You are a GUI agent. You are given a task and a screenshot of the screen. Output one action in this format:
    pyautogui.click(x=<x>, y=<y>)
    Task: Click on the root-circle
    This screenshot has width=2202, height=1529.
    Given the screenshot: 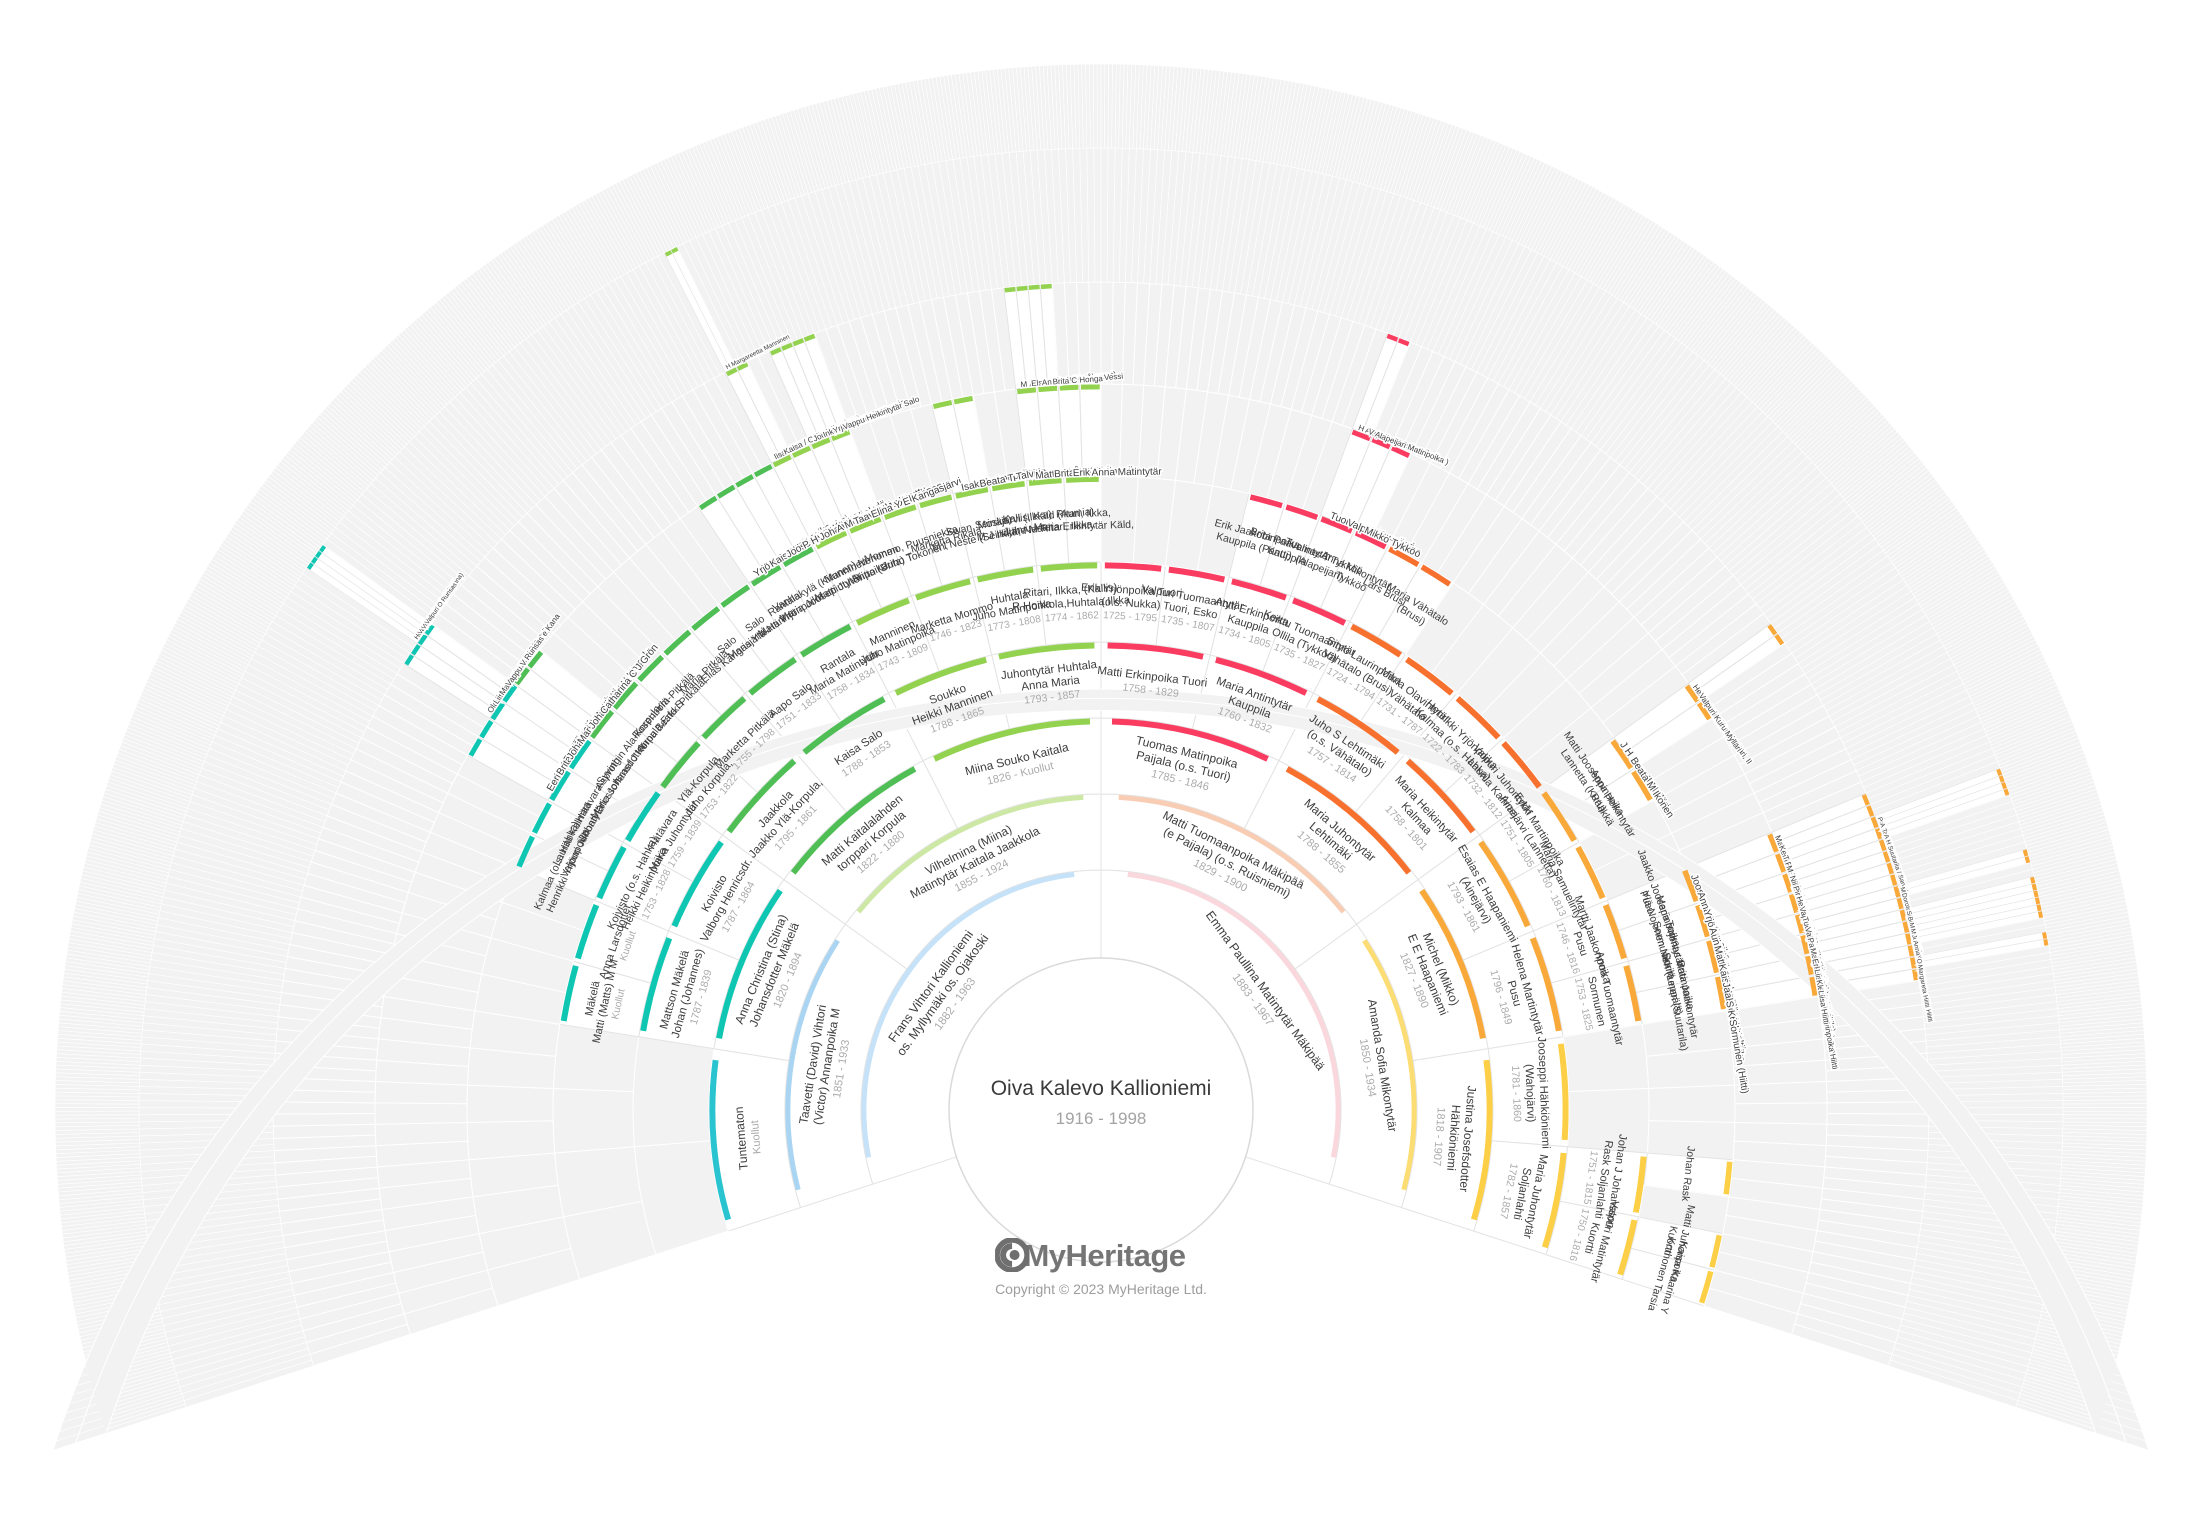 What is the action you would take?
    pyautogui.click(x=1101, y=1110)
    